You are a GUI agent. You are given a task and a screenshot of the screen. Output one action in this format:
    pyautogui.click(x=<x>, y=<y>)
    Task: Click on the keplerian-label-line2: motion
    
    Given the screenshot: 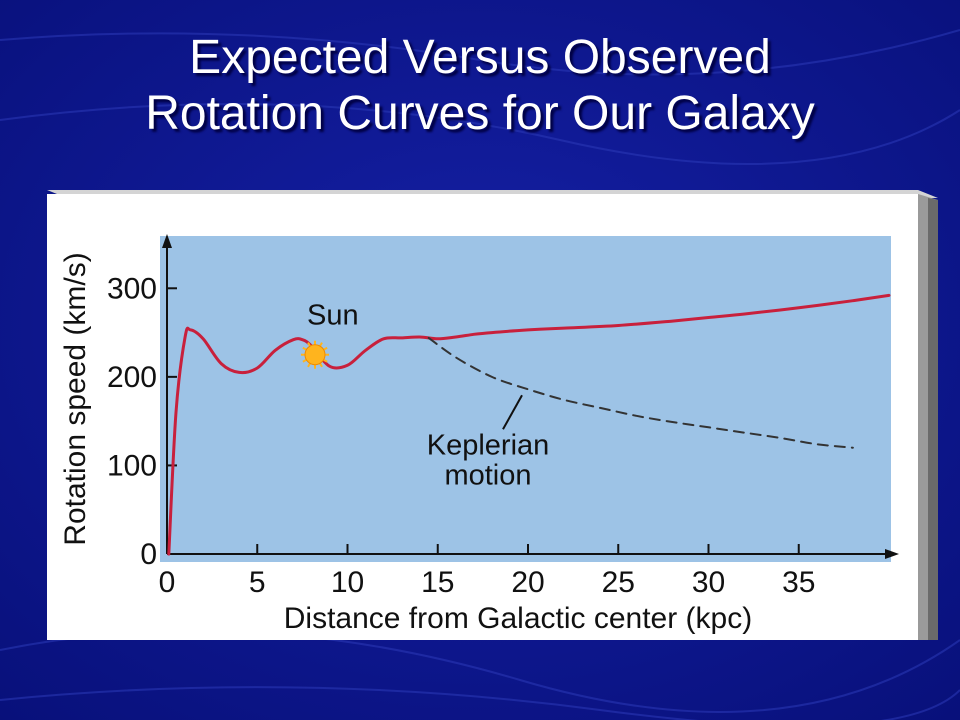 What is the action you would take?
    pyautogui.click(x=487, y=475)
    